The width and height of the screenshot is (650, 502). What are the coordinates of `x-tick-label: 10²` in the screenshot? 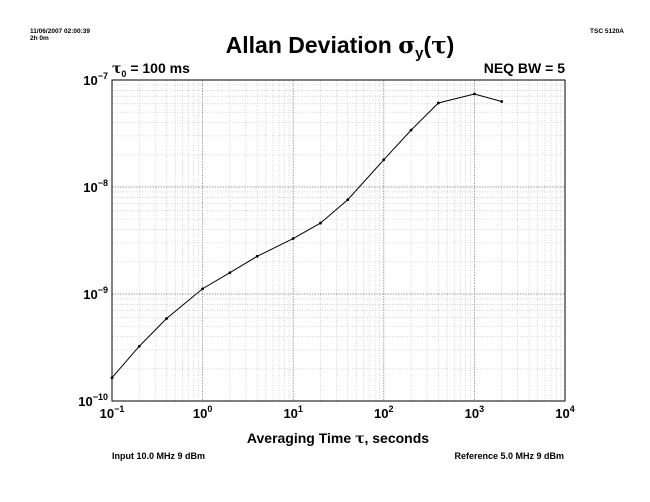 It's located at (383, 412).